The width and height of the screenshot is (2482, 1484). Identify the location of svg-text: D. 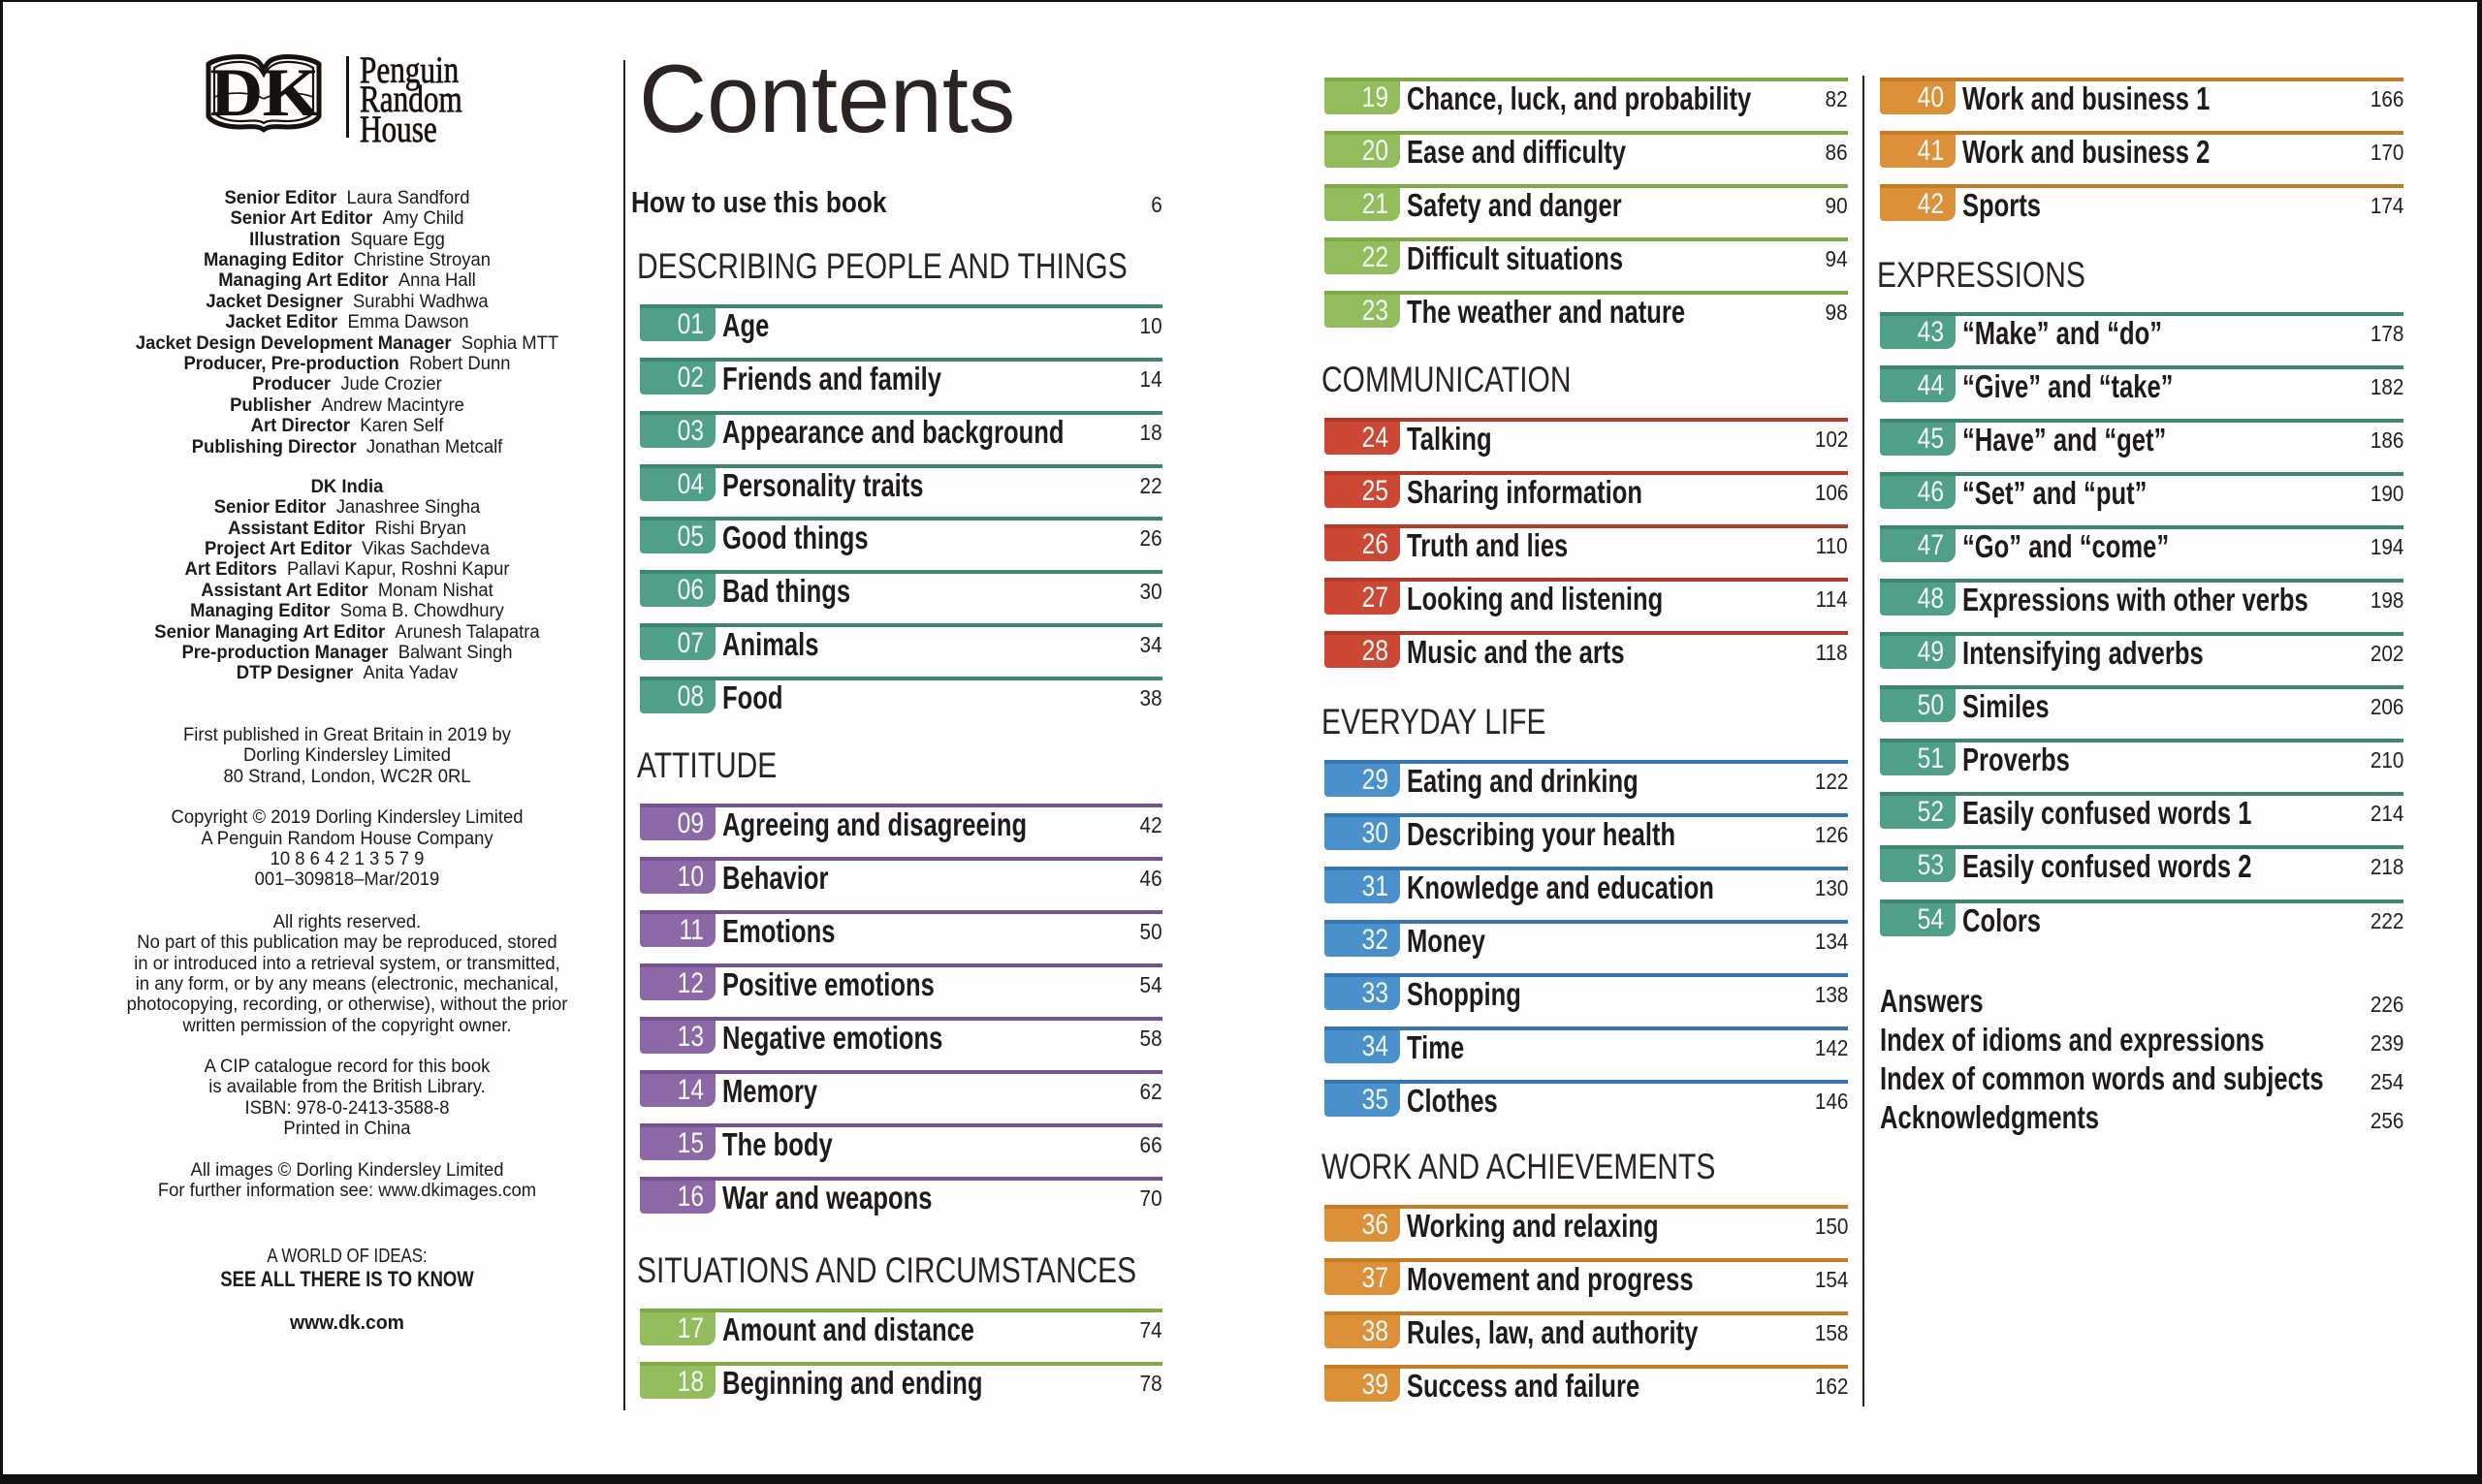
(237, 92).